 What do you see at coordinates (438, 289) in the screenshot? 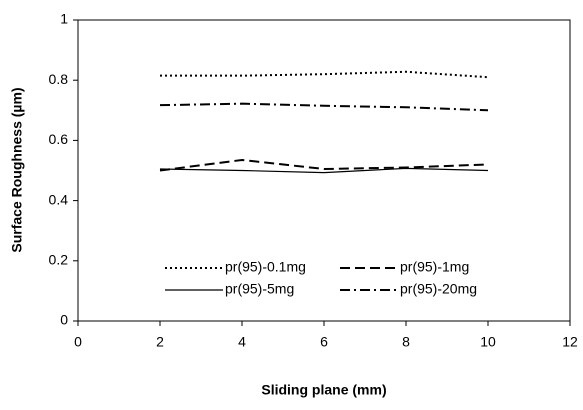
I see `legend-label: pr(95)-20mg` at bounding box center [438, 289].